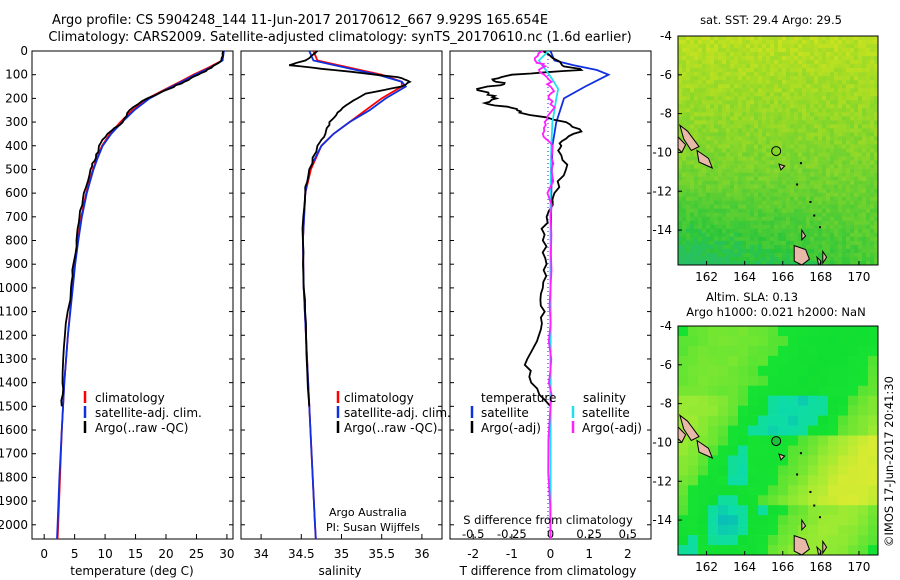 The width and height of the screenshot is (900, 580). Describe the element at coordinates (662, 230) in the screenshot. I see `map-y-tick-label: -14` at that location.